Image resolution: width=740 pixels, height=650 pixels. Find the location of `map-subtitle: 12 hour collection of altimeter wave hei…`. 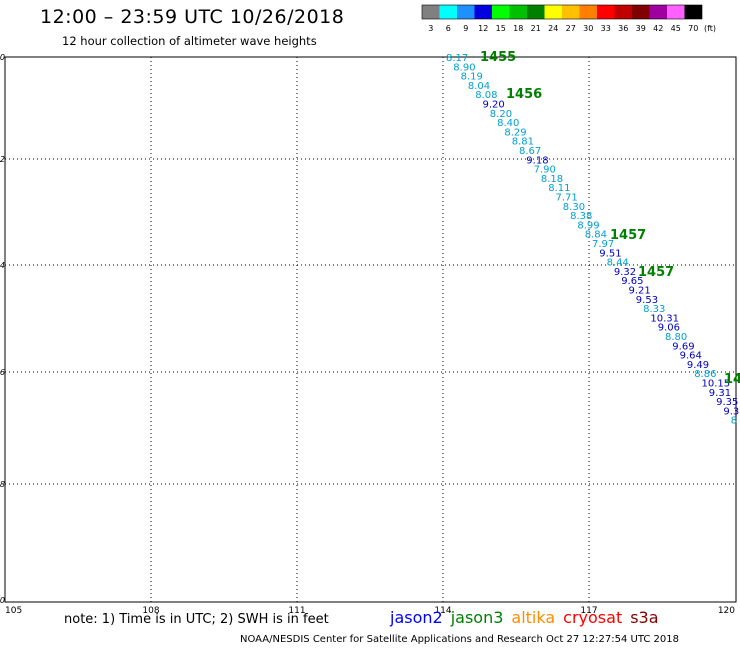

map-subtitle: 12 hour collection of altimeter wave hei… is located at coordinates (189, 41).